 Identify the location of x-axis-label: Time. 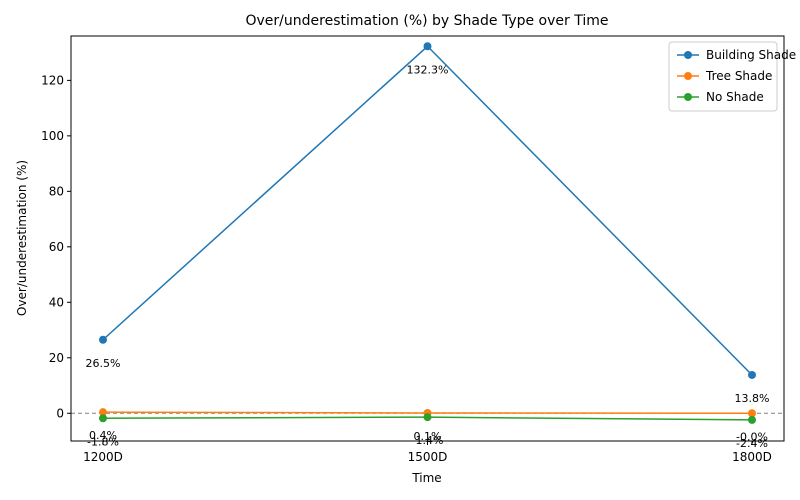
(426, 478).